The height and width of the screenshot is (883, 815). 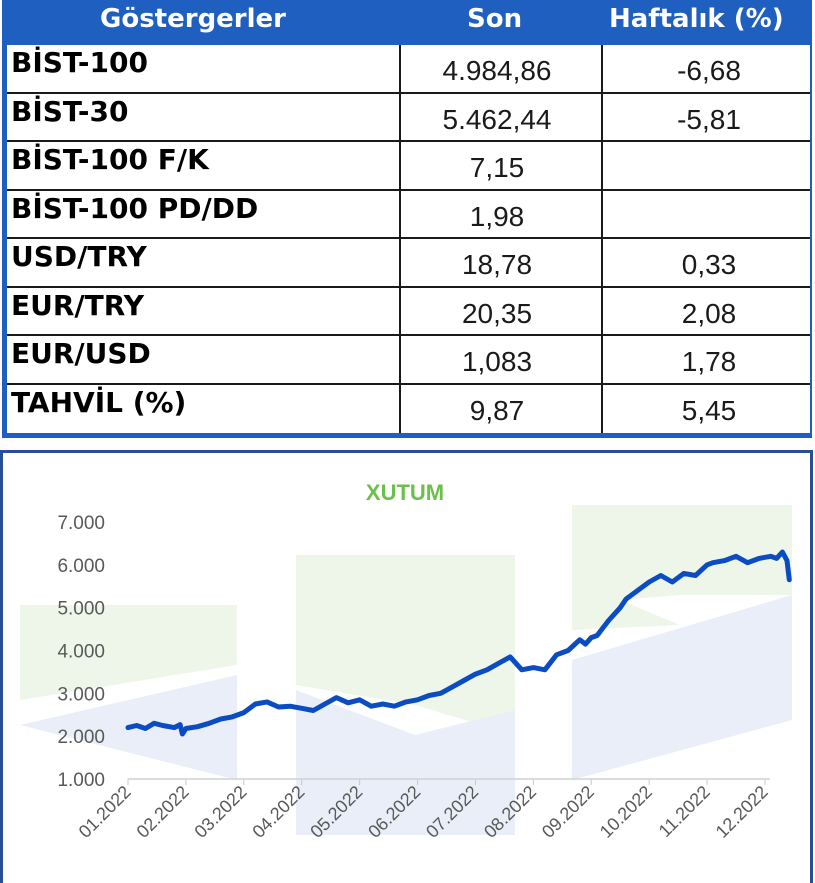 I want to click on x-tick-label: 03.2022, so click(x=220, y=812).